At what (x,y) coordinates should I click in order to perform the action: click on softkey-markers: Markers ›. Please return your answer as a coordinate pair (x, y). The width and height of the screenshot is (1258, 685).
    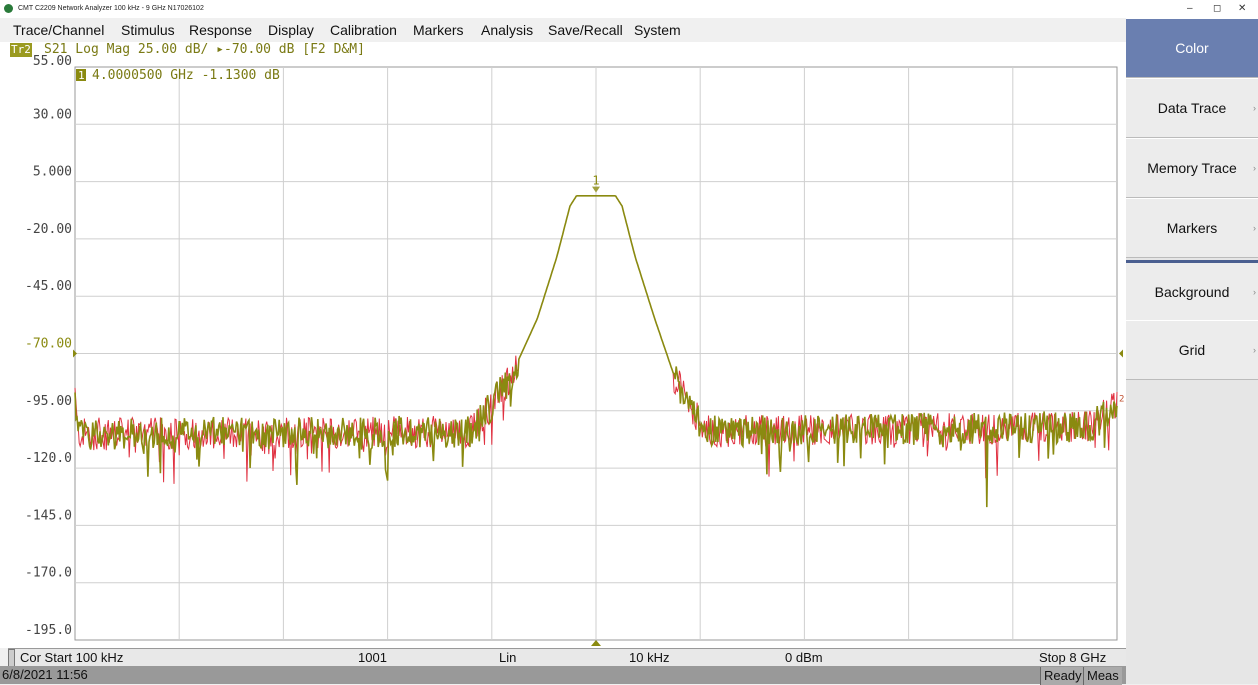
    Looking at the image, I should click on (1192, 228).